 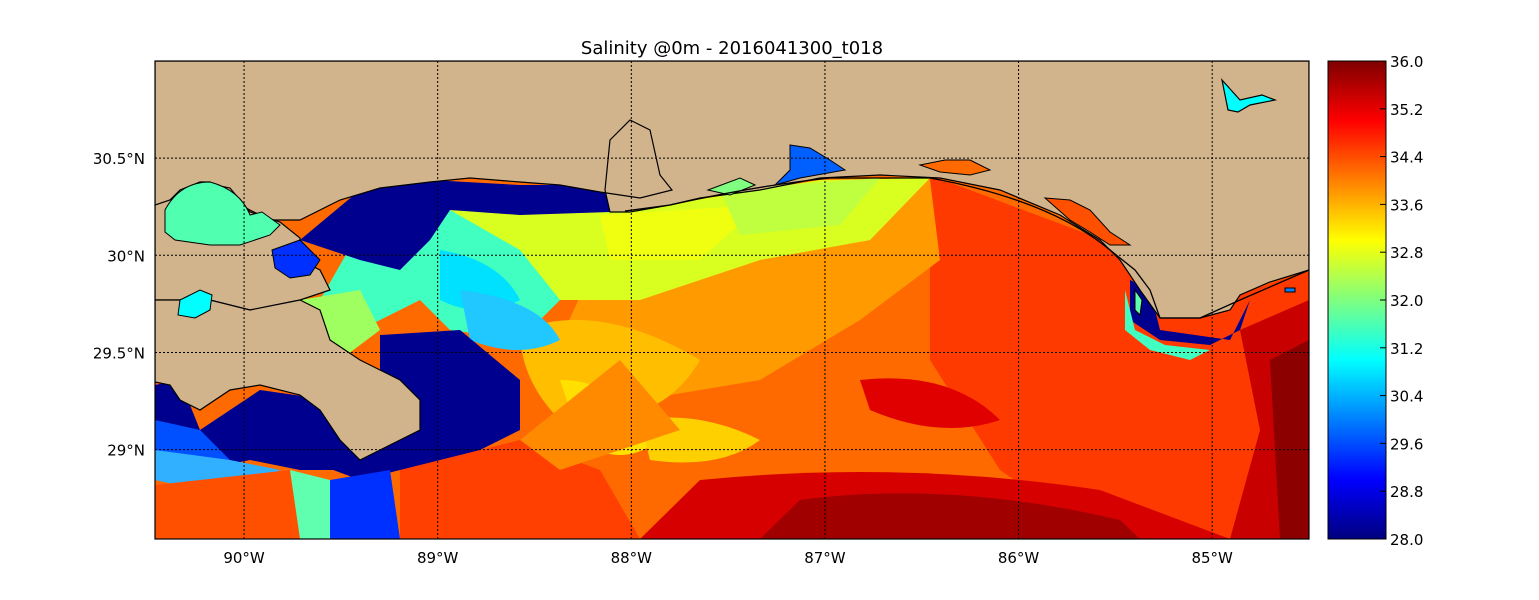 I want to click on x-tick-label: 88°W, so click(x=632, y=558).